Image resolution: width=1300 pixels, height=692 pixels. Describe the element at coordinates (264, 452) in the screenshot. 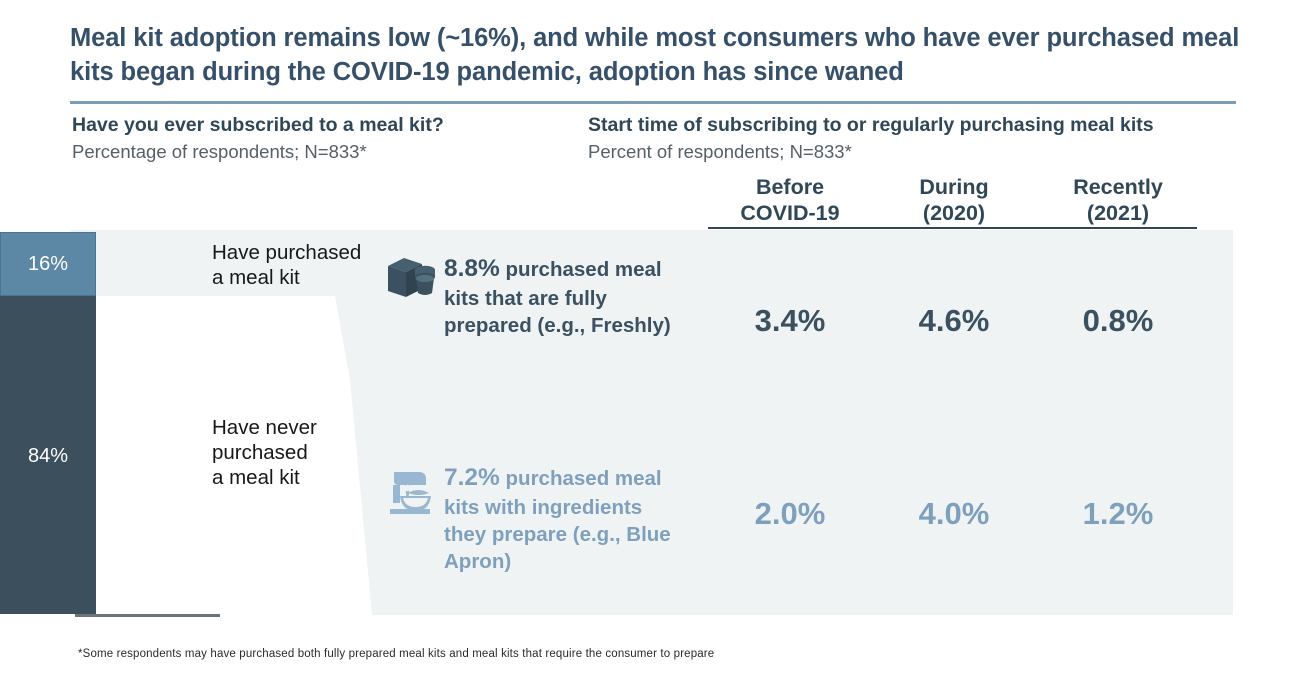

I see `bar-category-never-purchased: Have never purchased a meal kit` at that location.